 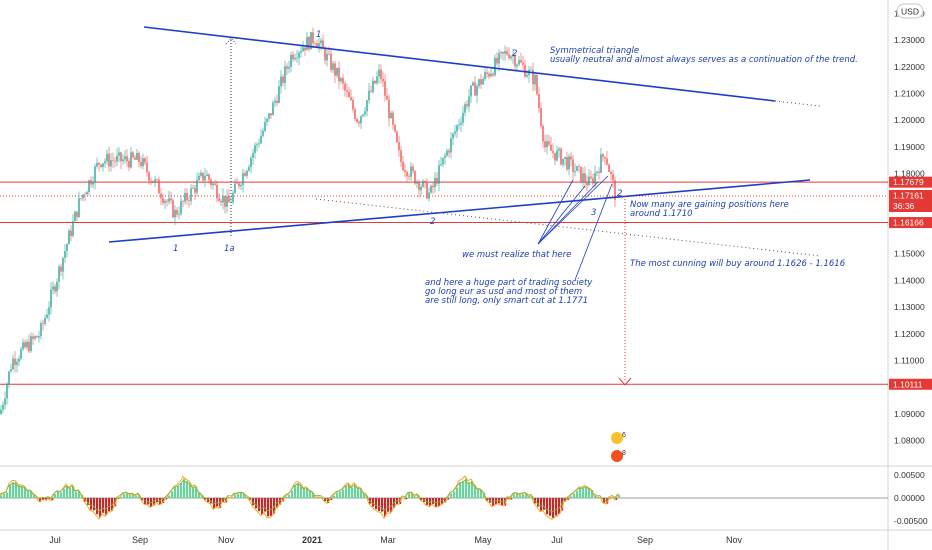 What do you see at coordinates (617, 456) in the screenshot?
I see `event-earnings-icon` at bounding box center [617, 456].